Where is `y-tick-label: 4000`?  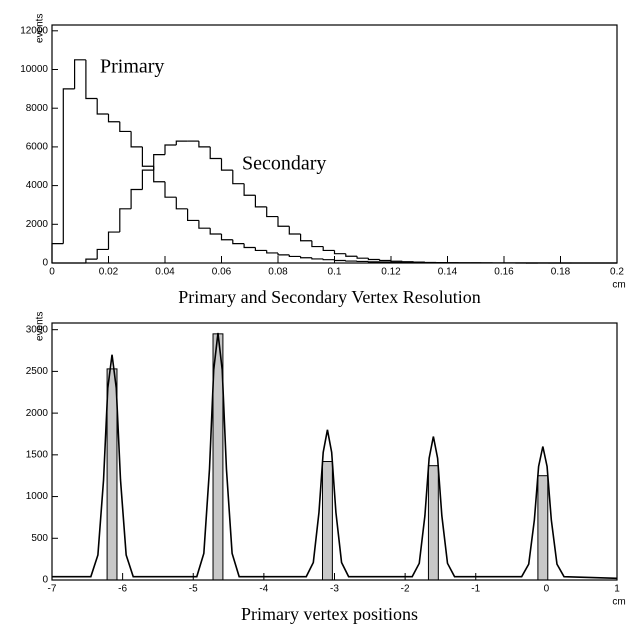
y-tick-label: 4000 is located at coordinates (37, 185).